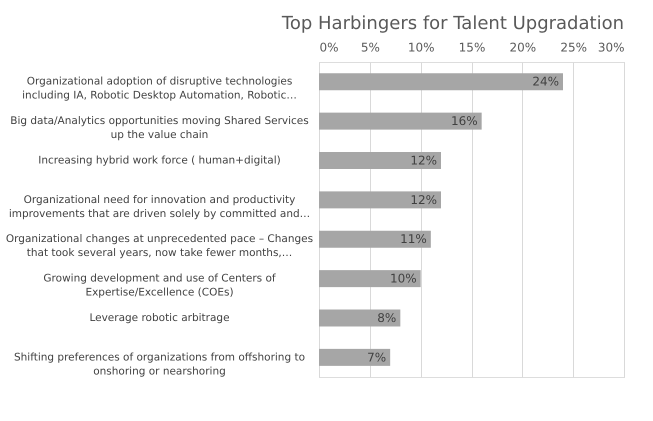 Image resolution: width=653 pixels, height=421 pixels. Describe the element at coordinates (159, 285) in the screenshot. I see `y-tick-label: Growing development and use of Centers of Expertise/Excellence (COEs)` at that location.